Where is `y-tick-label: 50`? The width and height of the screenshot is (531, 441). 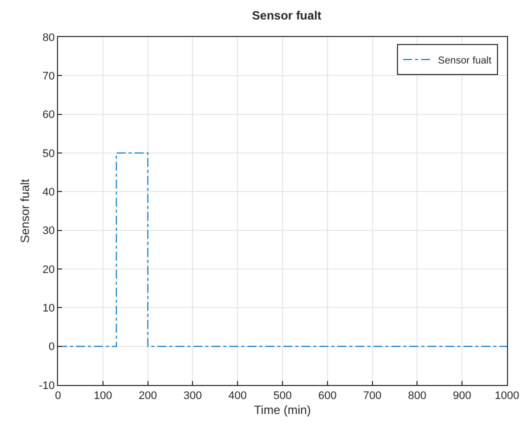 y-tick-label: 50 is located at coordinates (48, 154).